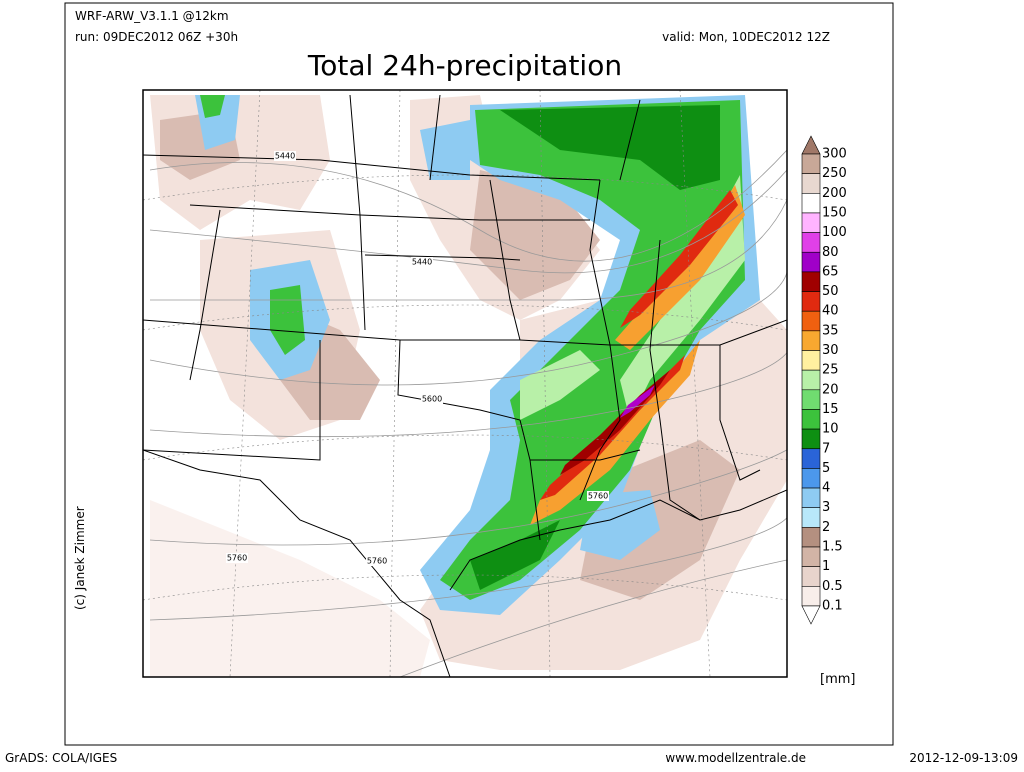 This screenshot has height=772, width=1024. What do you see at coordinates (830, 409) in the screenshot?
I see `legend-label: 15` at bounding box center [830, 409].